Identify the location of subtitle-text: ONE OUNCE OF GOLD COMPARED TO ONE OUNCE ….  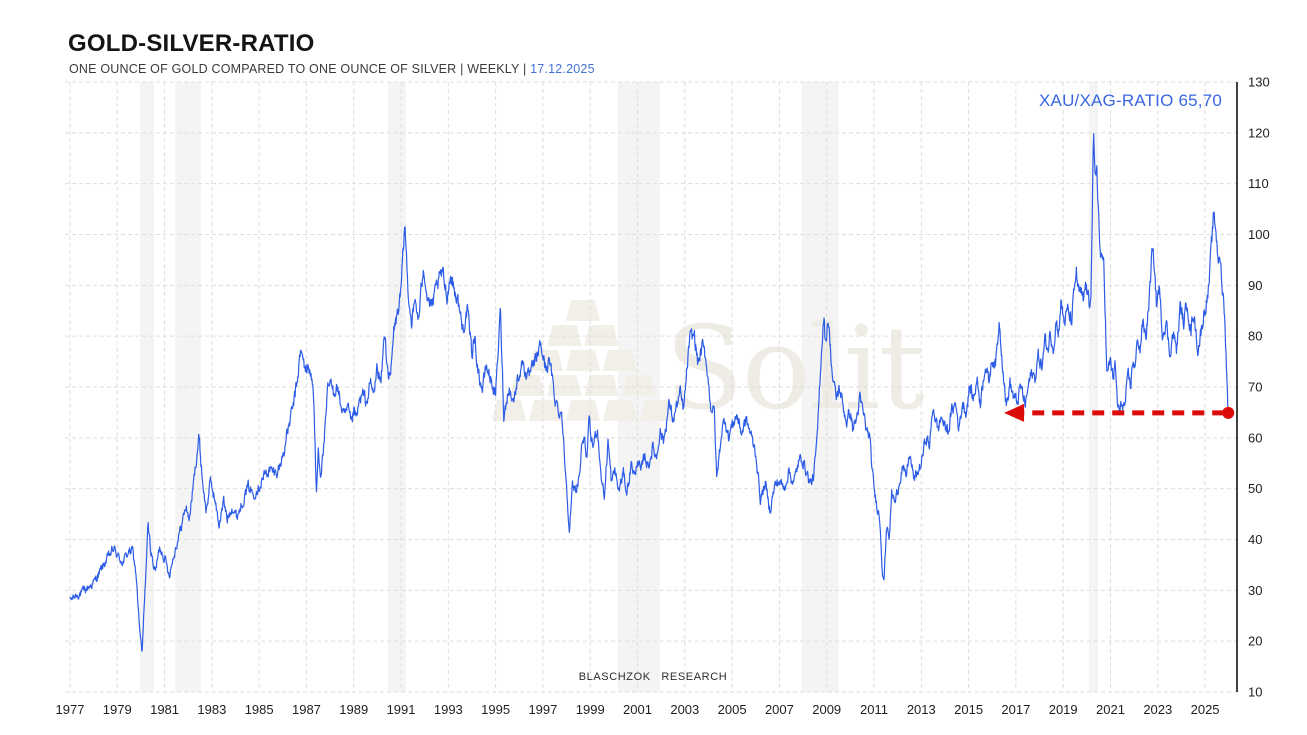
(298, 69).